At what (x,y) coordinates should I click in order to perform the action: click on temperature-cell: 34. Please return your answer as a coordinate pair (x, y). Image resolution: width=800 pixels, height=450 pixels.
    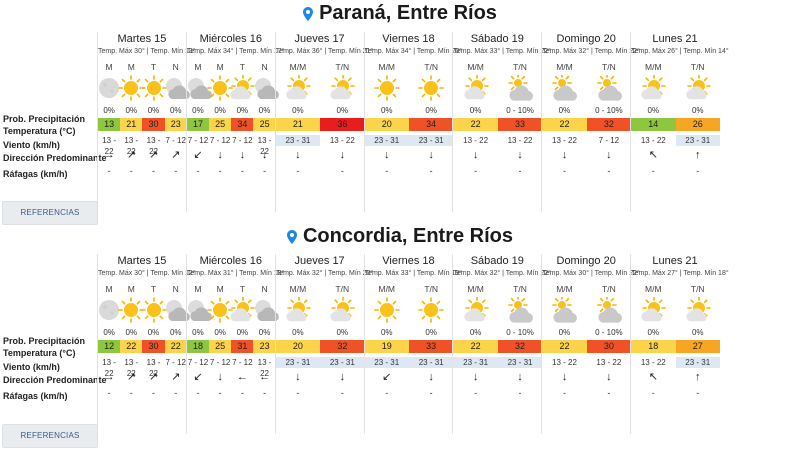
    Looking at the image, I should click on (242, 124).